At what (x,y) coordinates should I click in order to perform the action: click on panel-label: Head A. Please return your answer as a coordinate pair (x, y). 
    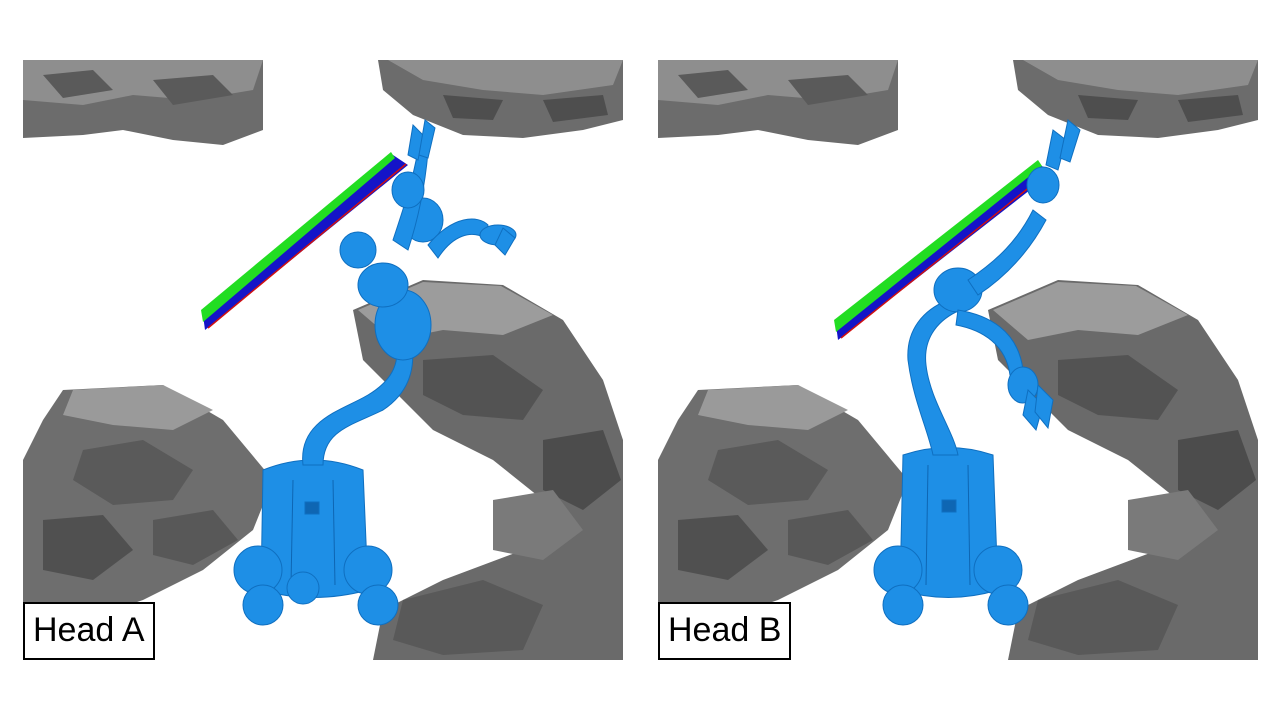
    Looking at the image, I should click on (89, 631).